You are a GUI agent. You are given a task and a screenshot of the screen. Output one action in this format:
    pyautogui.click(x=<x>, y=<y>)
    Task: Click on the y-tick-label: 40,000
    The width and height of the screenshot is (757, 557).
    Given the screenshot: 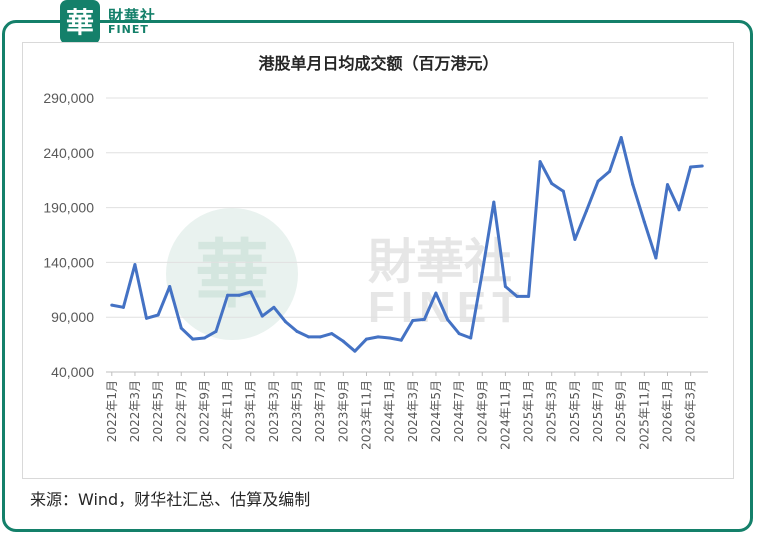 What is the action you would take?
    pyautogui.click(x=72, y=372)
    